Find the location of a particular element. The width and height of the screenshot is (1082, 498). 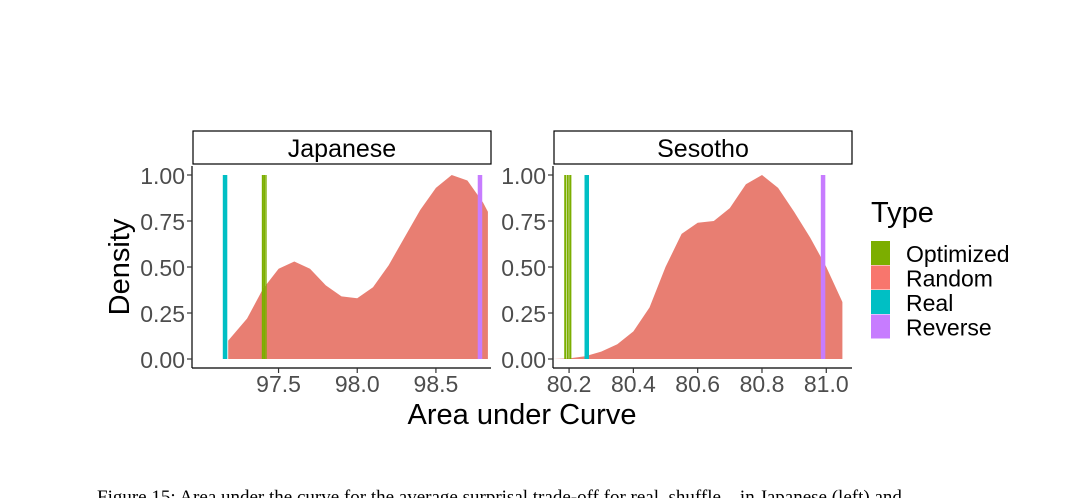

x-tick-label: 80.8 is located at coordinates (762, 384).